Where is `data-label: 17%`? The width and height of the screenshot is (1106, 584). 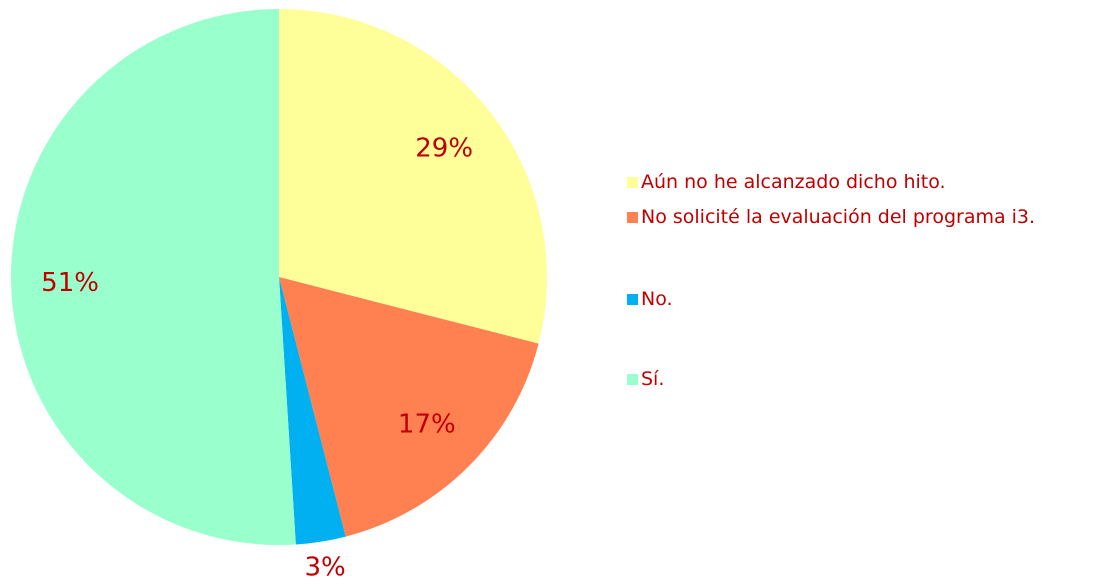
data-label: 17% is located at coordinates (427, 424).